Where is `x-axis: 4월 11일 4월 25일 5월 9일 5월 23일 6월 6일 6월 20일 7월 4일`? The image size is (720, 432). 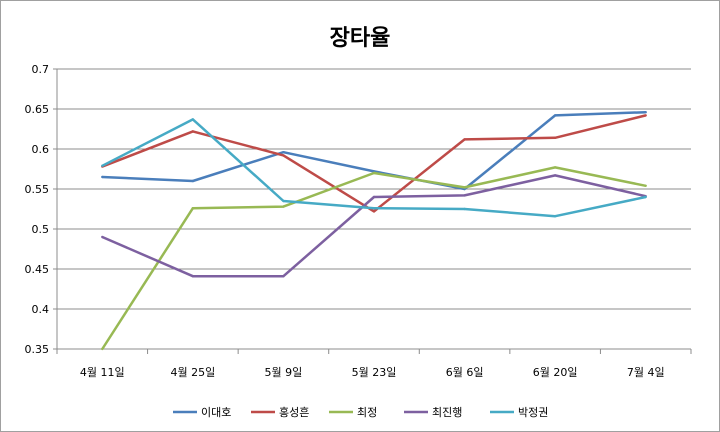 x-axis: 4월 11일 4월 25일 5월 9일 5월 23일 6월 6일 6월 20일 7월 4일 is located at coordinates (374, 363).